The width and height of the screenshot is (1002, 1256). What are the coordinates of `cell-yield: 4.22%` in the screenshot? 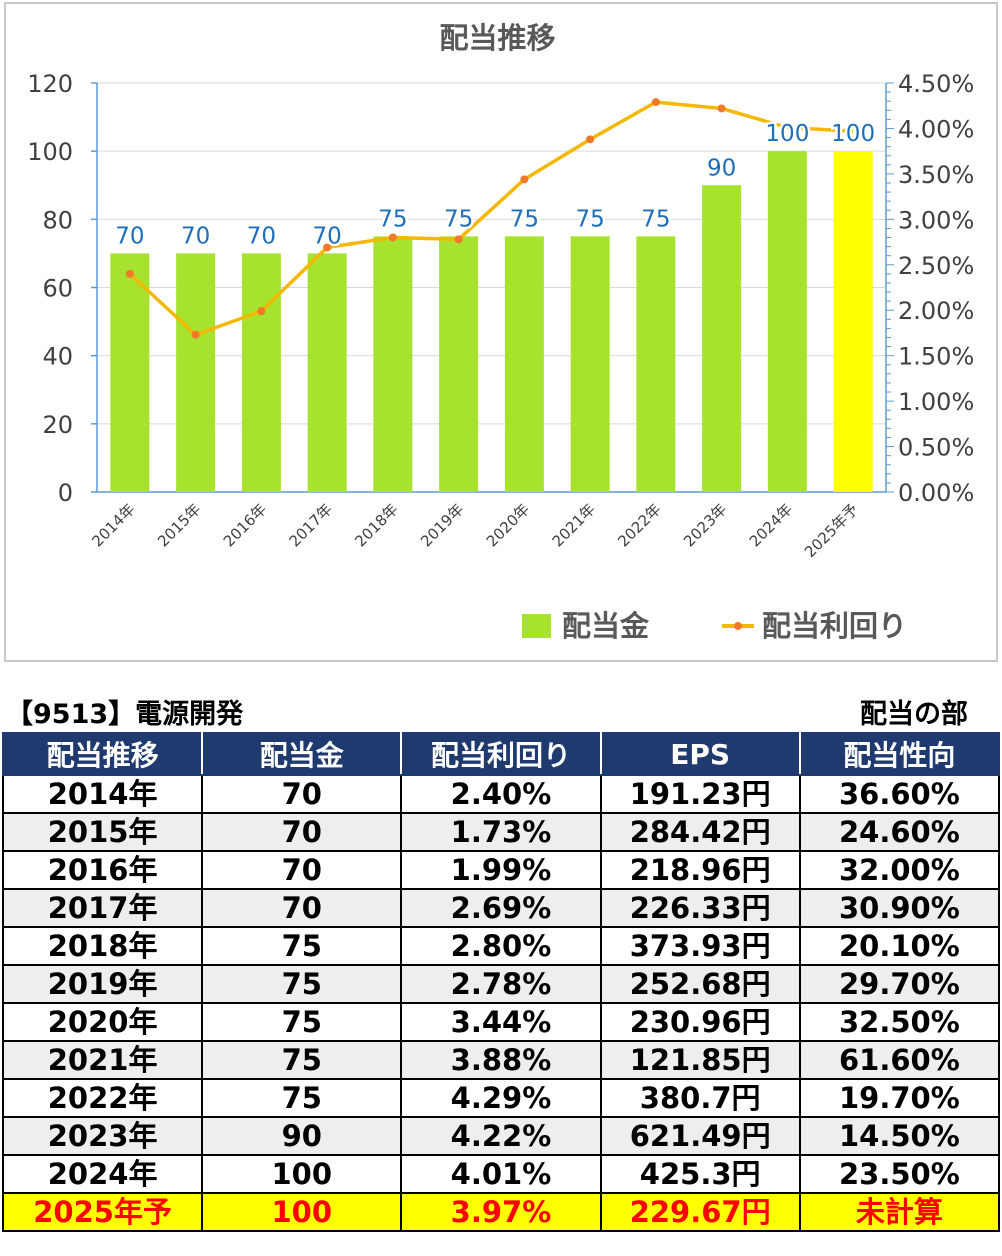 It's located at (501, 1136).